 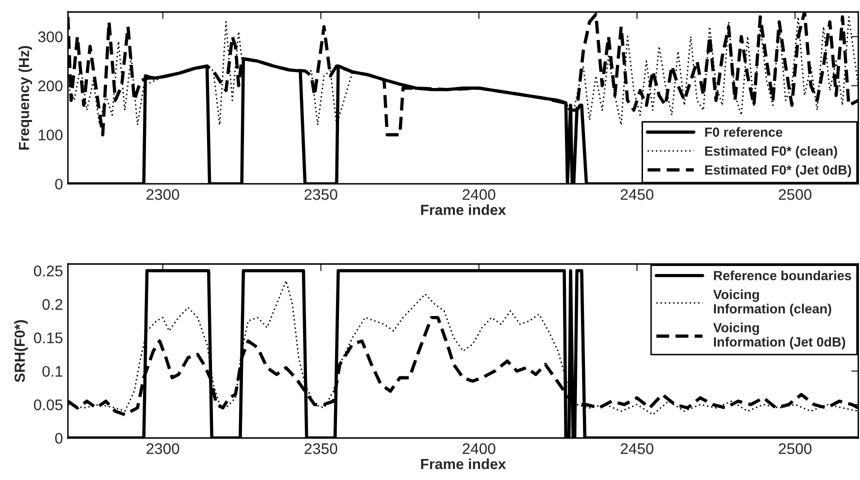 What do you see at coordinates (743, 132) in the screenshot?
I see `legend-label: F0 reference` at bounding box center [743, 132].